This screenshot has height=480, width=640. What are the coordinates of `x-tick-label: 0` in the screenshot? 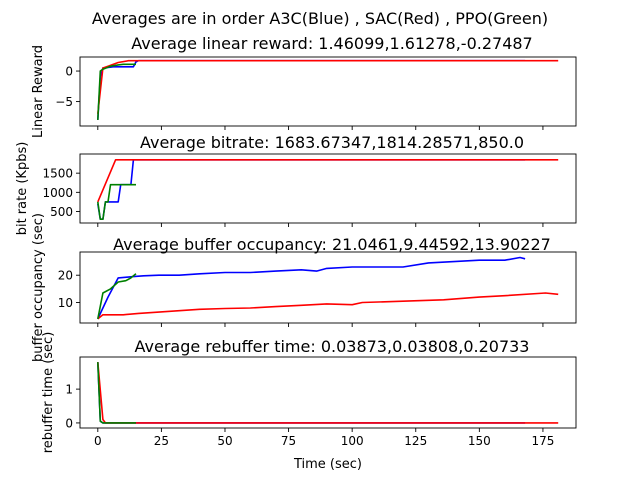 It's located at (98, 441).